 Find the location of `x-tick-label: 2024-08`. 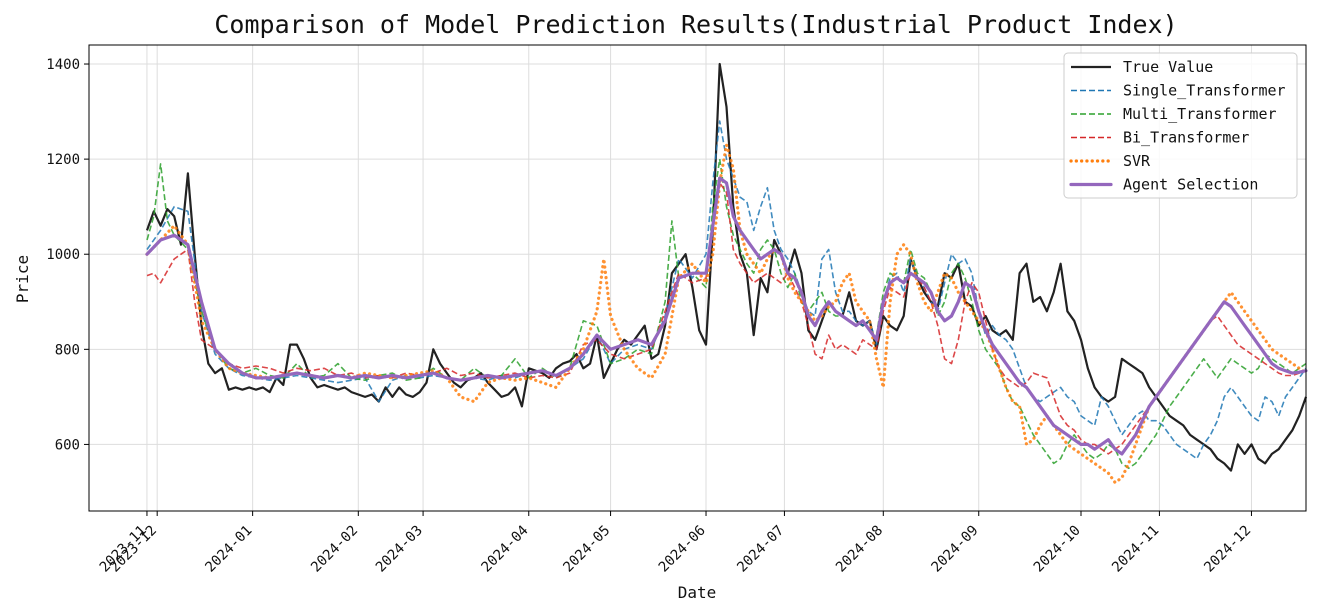

x-tick-label: 2024-08 is located at coordinates (859, 549).